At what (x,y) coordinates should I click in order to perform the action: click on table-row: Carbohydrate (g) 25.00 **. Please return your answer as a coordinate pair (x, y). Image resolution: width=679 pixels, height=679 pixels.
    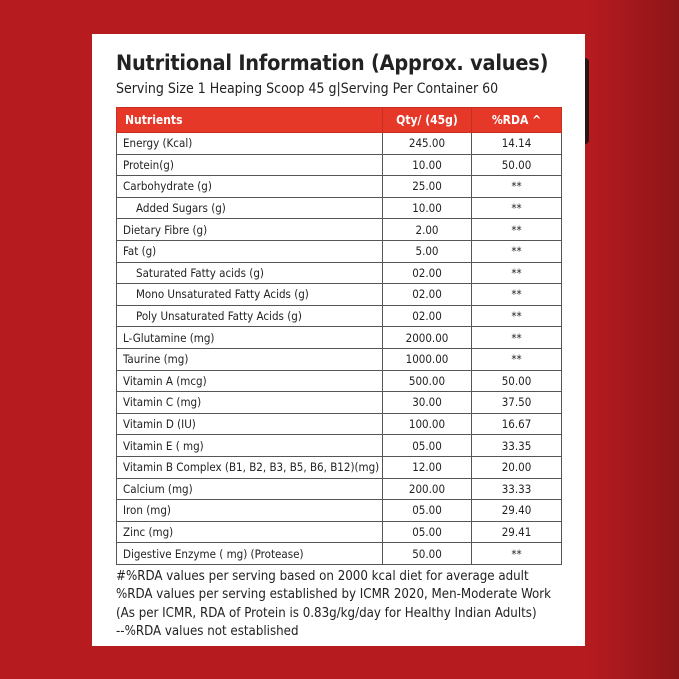
    Looking at the image, I should click on (339, 186).